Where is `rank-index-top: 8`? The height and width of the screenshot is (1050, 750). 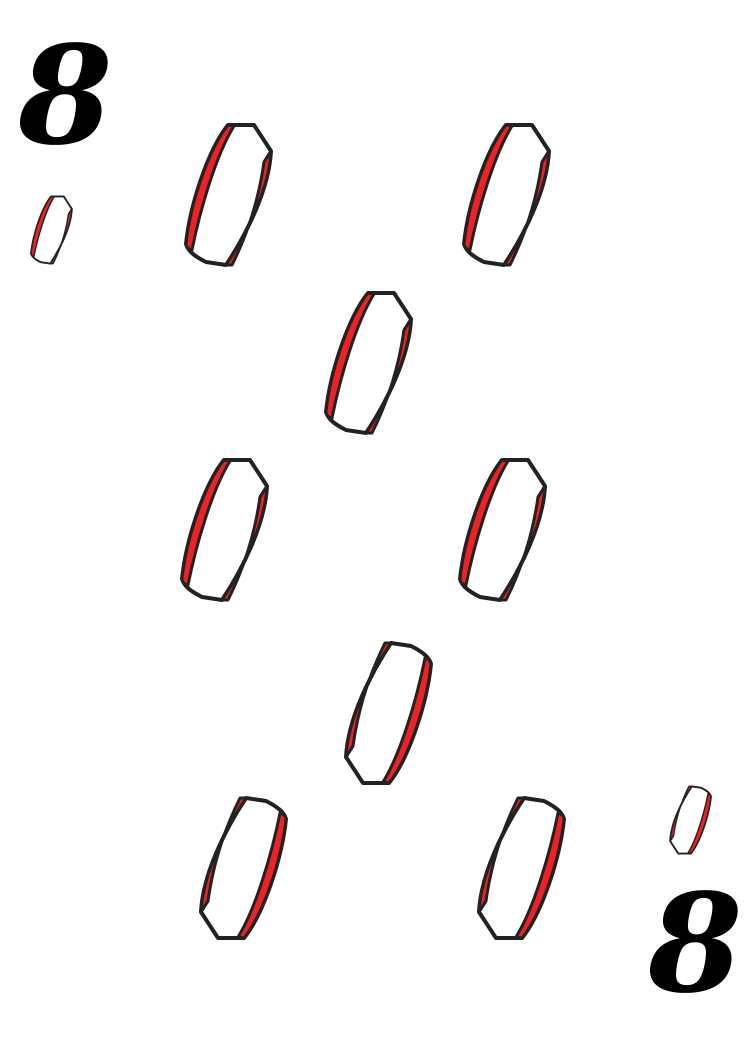
rank-index-top: 8 is located at coordinates (65, 96).